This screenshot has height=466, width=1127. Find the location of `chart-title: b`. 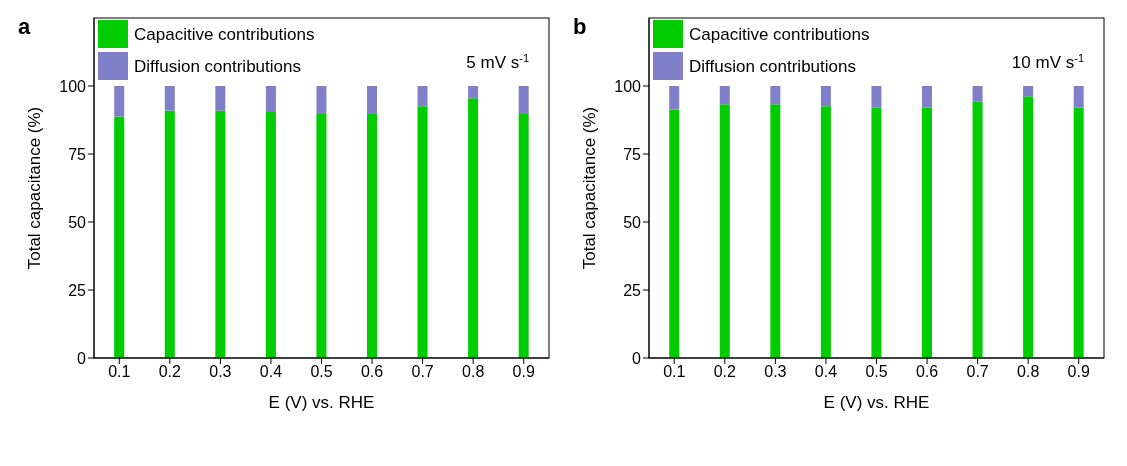

chart-title: b is located at coordinates (580, 26).